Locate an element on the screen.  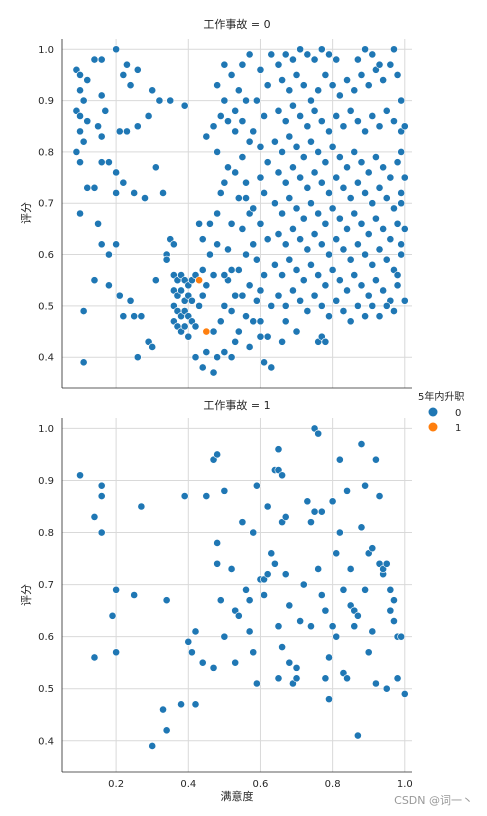
y-tick-label: 0.4 is located at coordinates (46, 741).